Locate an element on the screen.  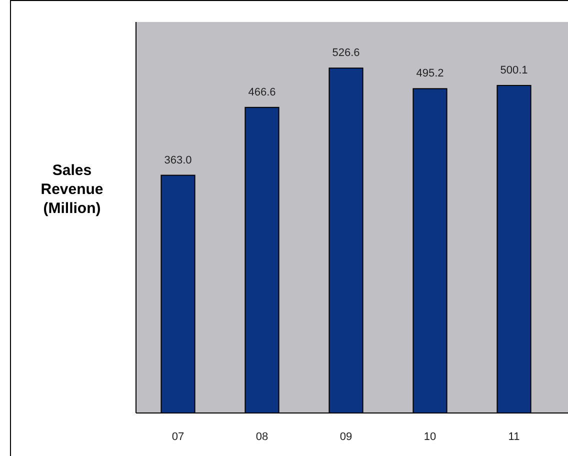
y-axis-title: Sales Revenue (Million) is located at coordinates (72, 189).